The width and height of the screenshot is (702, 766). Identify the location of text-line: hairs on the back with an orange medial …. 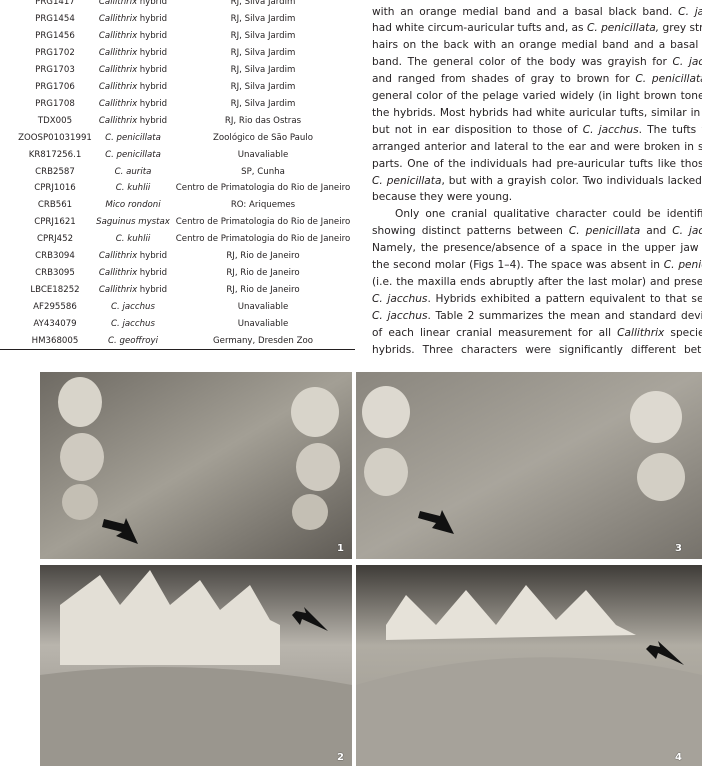
(537, 45).